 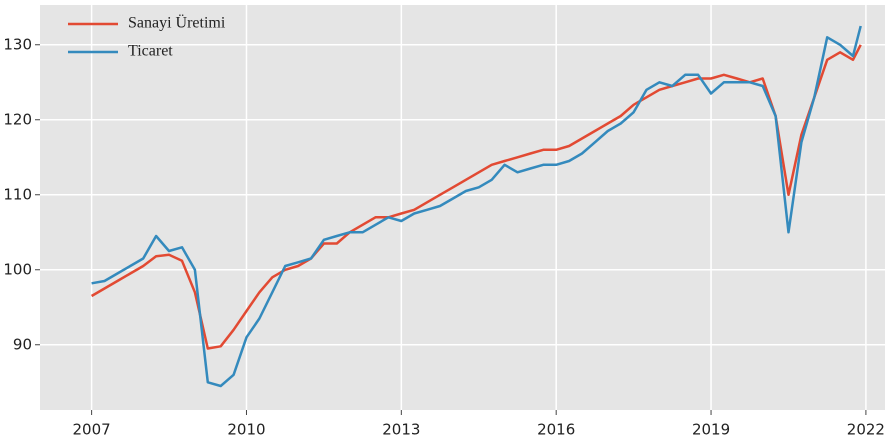 I want to click on x-tick-label: 2019, so click(x=711, y=430).